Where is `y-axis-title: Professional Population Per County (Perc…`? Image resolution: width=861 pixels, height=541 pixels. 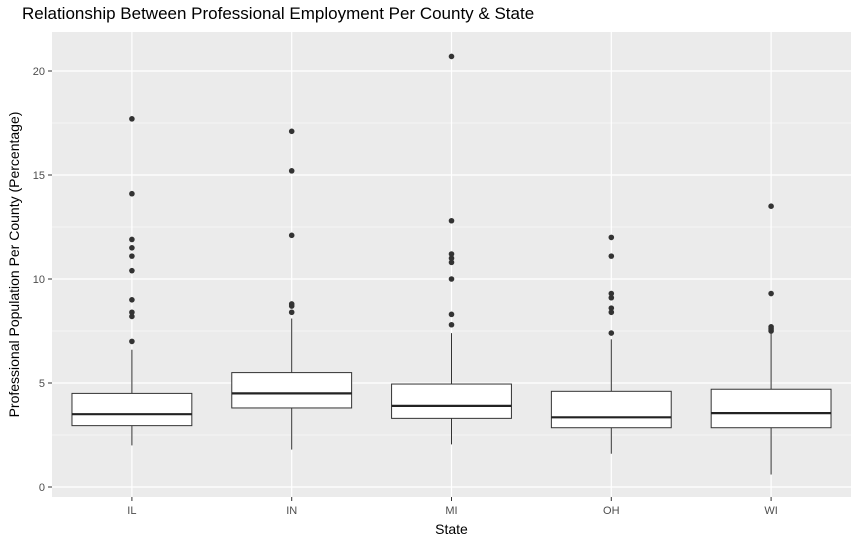 y-axis-title: Professional Population Per County (Perc… is located at coordinates (14, 265).